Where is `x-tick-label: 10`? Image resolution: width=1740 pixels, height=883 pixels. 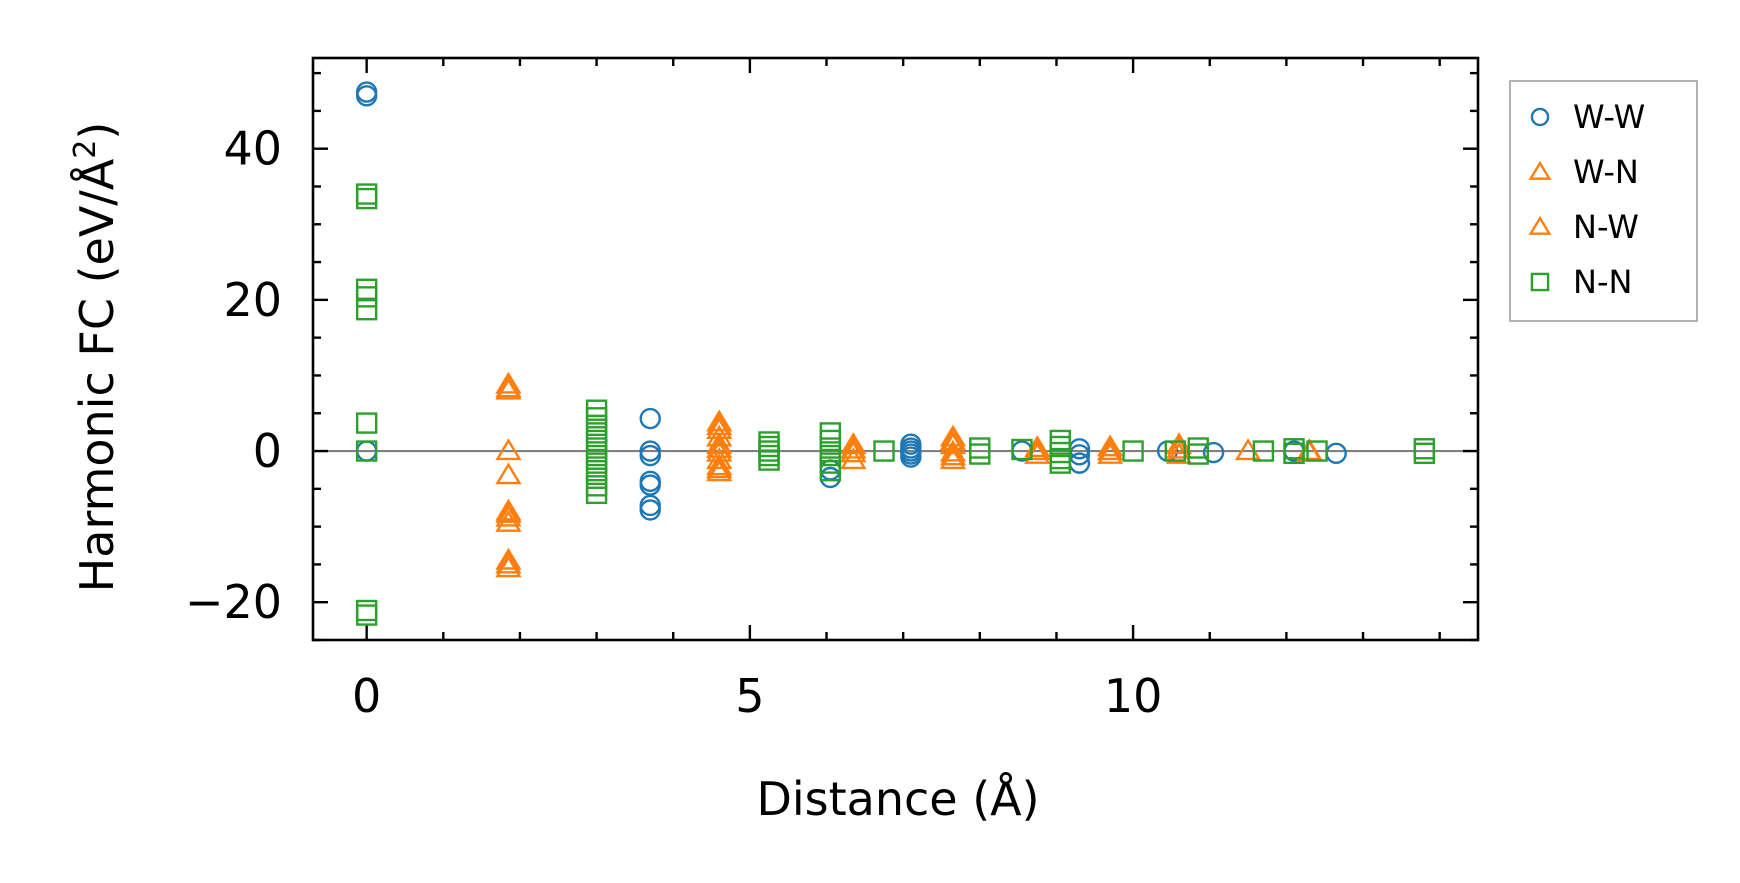
x-tick-label: 10 is located at coordinates (1133, 696).